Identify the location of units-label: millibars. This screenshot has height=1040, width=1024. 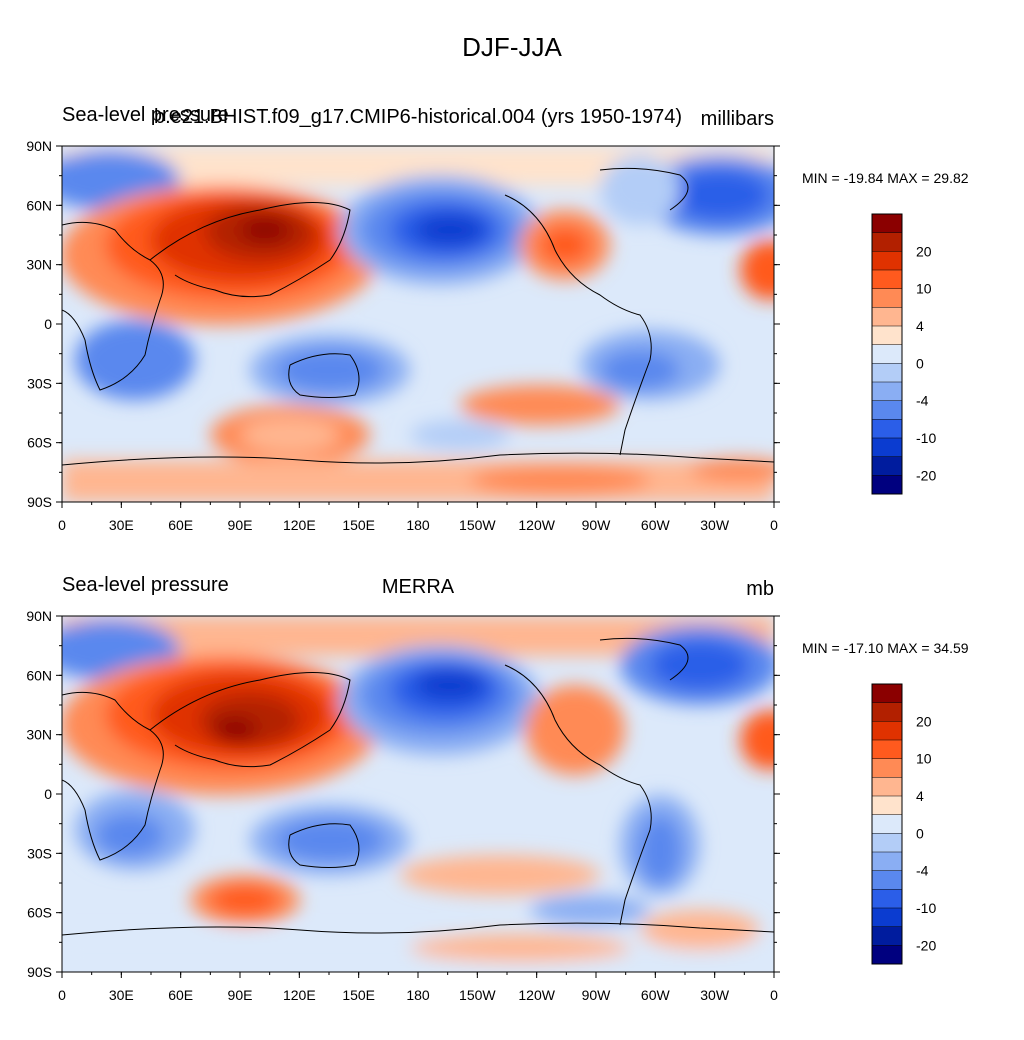
(737, 119).